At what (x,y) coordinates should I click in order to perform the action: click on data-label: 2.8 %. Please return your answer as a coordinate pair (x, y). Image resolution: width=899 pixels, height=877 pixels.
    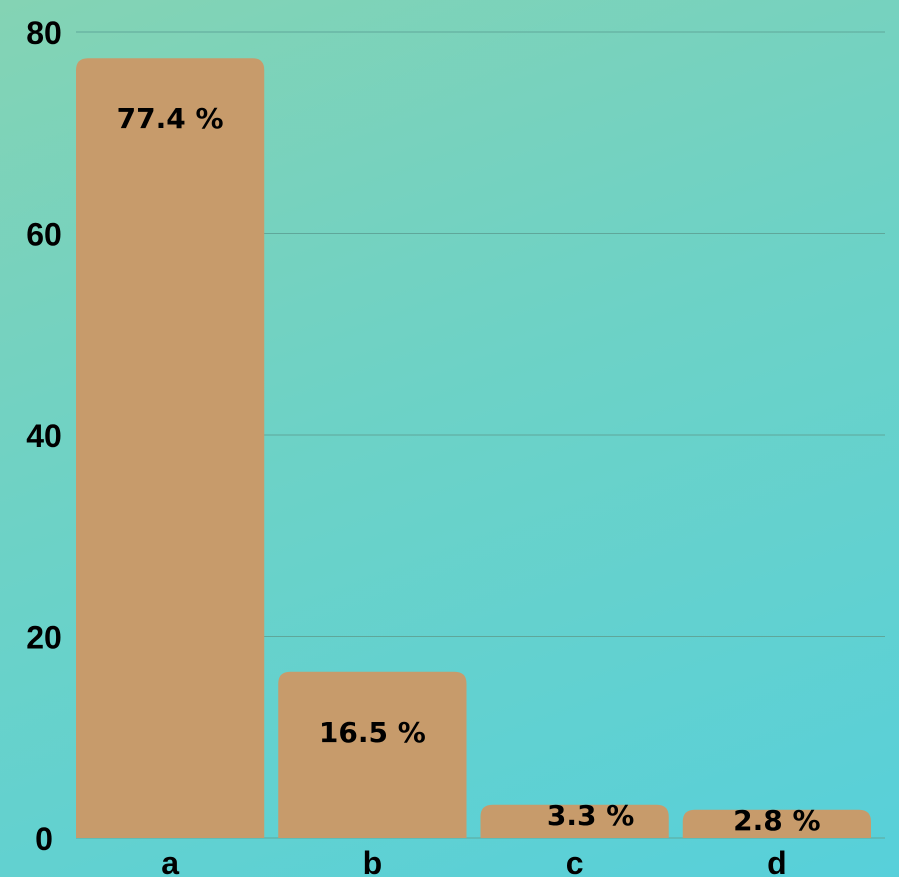
    Looking at the image, I should click on (776, 820).